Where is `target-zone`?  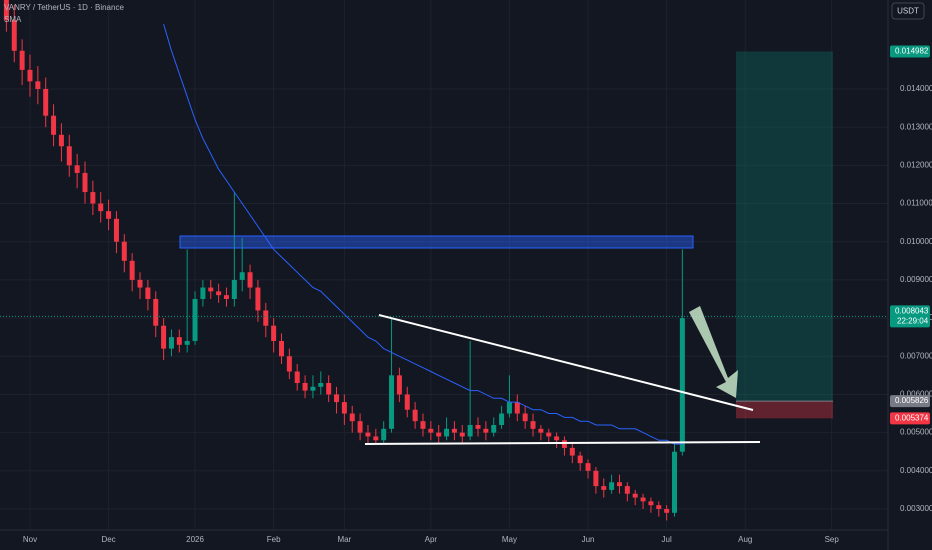 target-zone is located at coordinates (784, 226).